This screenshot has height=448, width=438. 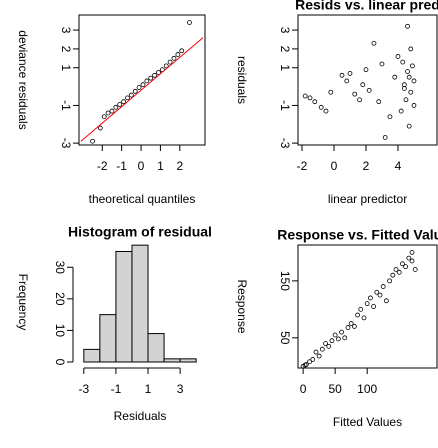 What do you see at coordinates (66, 143) in the screenshot?
I see `y-tick-label: -3` at bounding box center [66, 143].